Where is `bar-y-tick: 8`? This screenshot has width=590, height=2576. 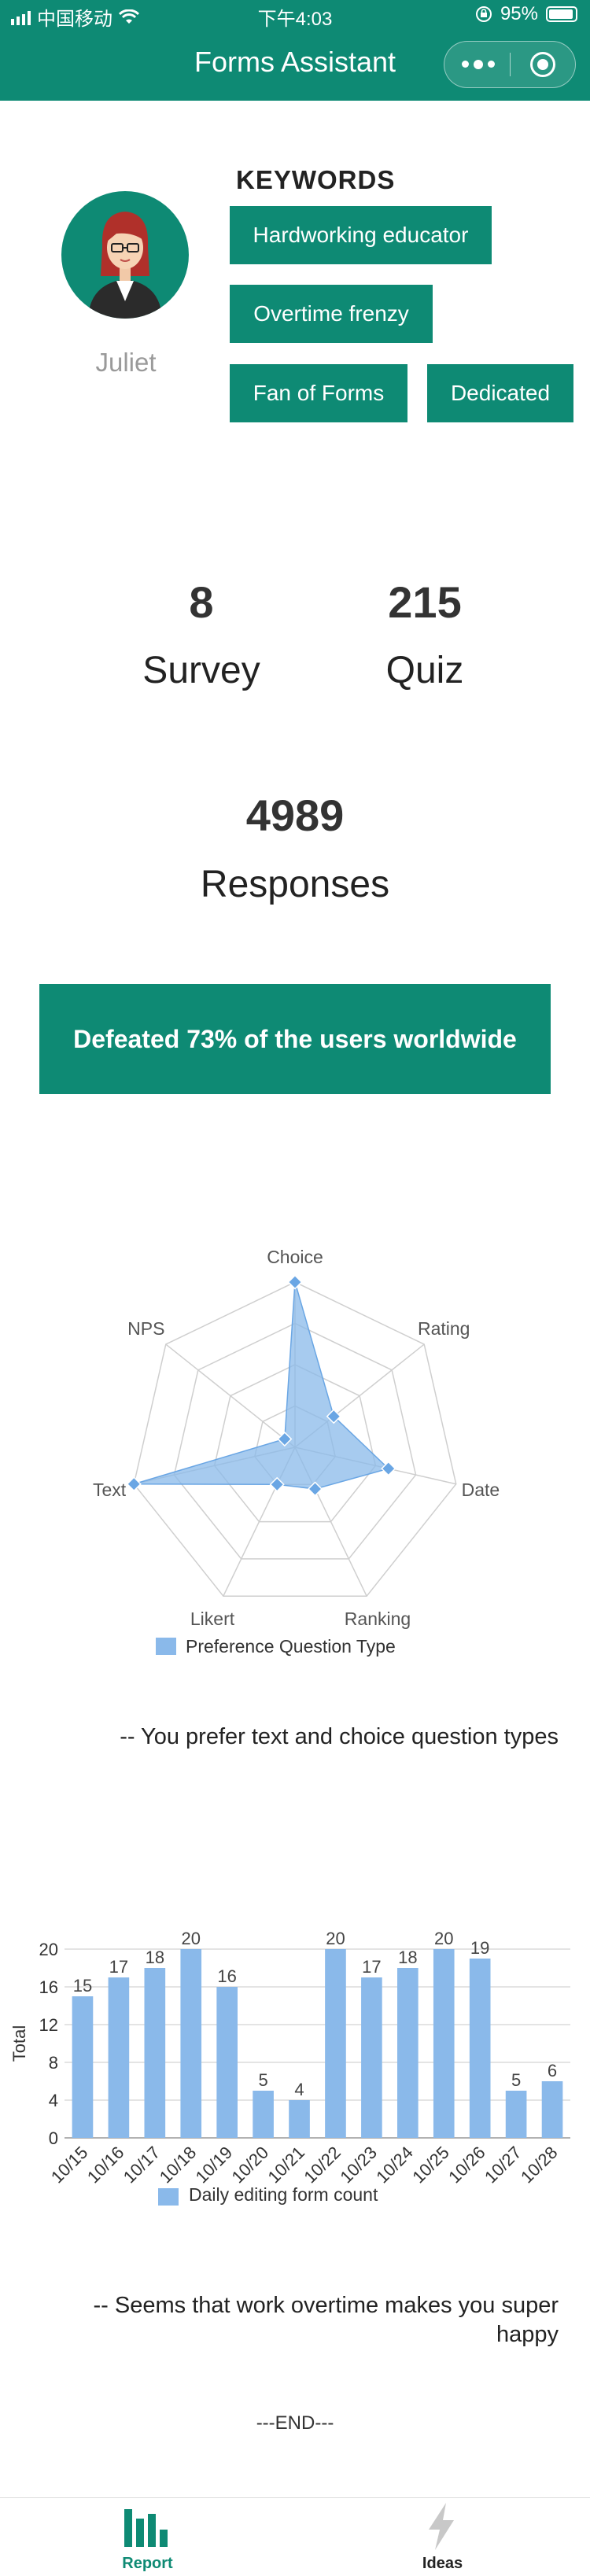 bar-y-tick: 8 is located at coordinates (53, 2063).